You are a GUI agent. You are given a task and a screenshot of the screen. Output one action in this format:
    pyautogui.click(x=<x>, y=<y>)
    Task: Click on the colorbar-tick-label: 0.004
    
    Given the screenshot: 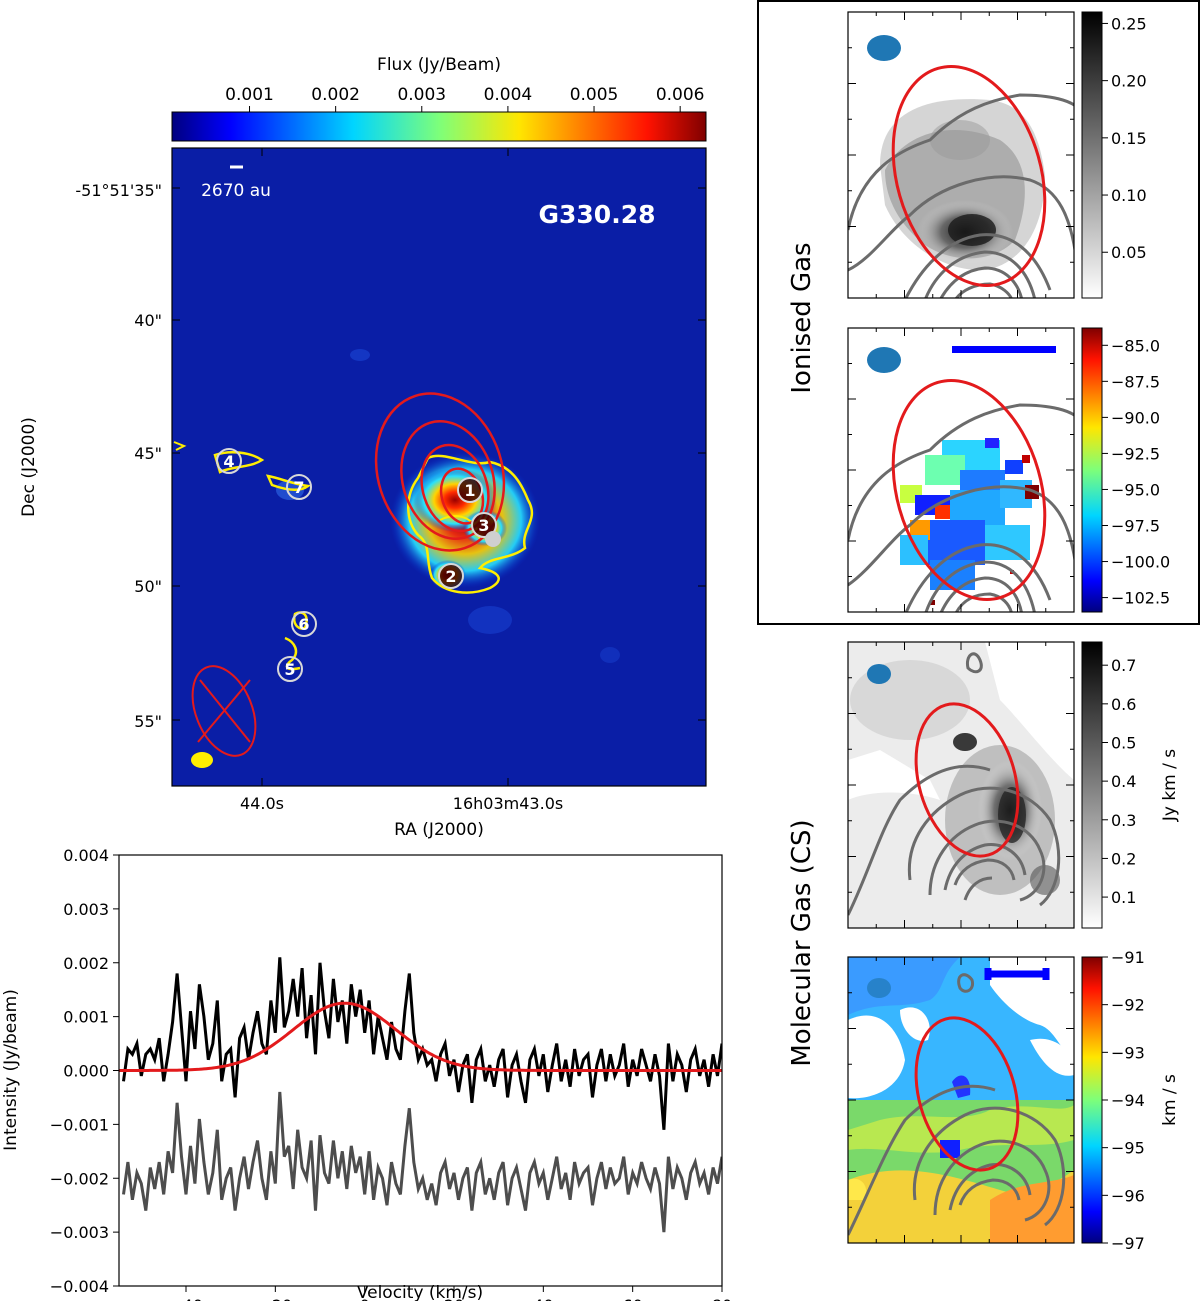 What is the action you would take?
    pyautogui.click(x=508, y=95)
    